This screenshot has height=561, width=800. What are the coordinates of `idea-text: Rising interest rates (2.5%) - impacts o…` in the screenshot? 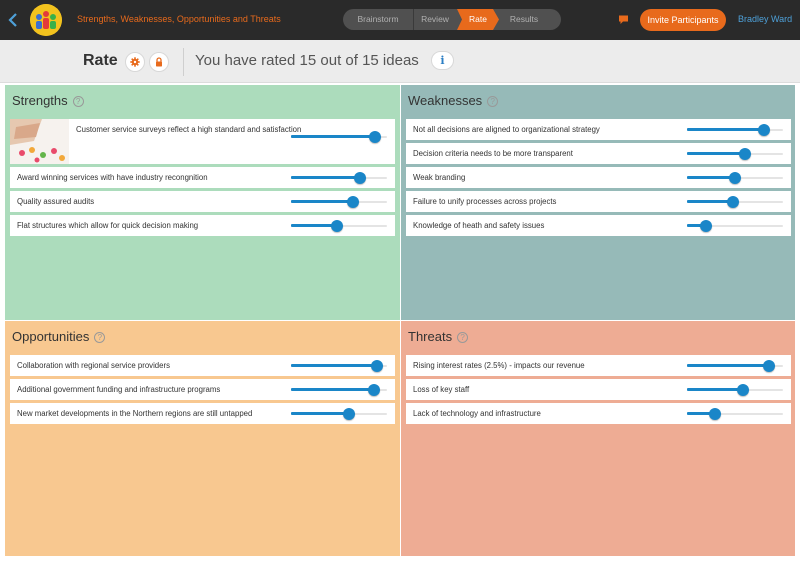 It's located at (499, 365).